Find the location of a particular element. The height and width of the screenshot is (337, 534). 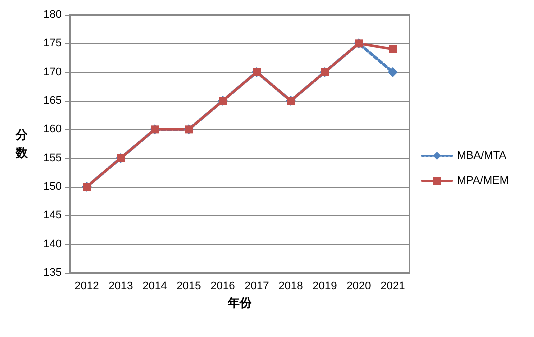

y-tick-label: 155 is located at coordinates (53, 158).